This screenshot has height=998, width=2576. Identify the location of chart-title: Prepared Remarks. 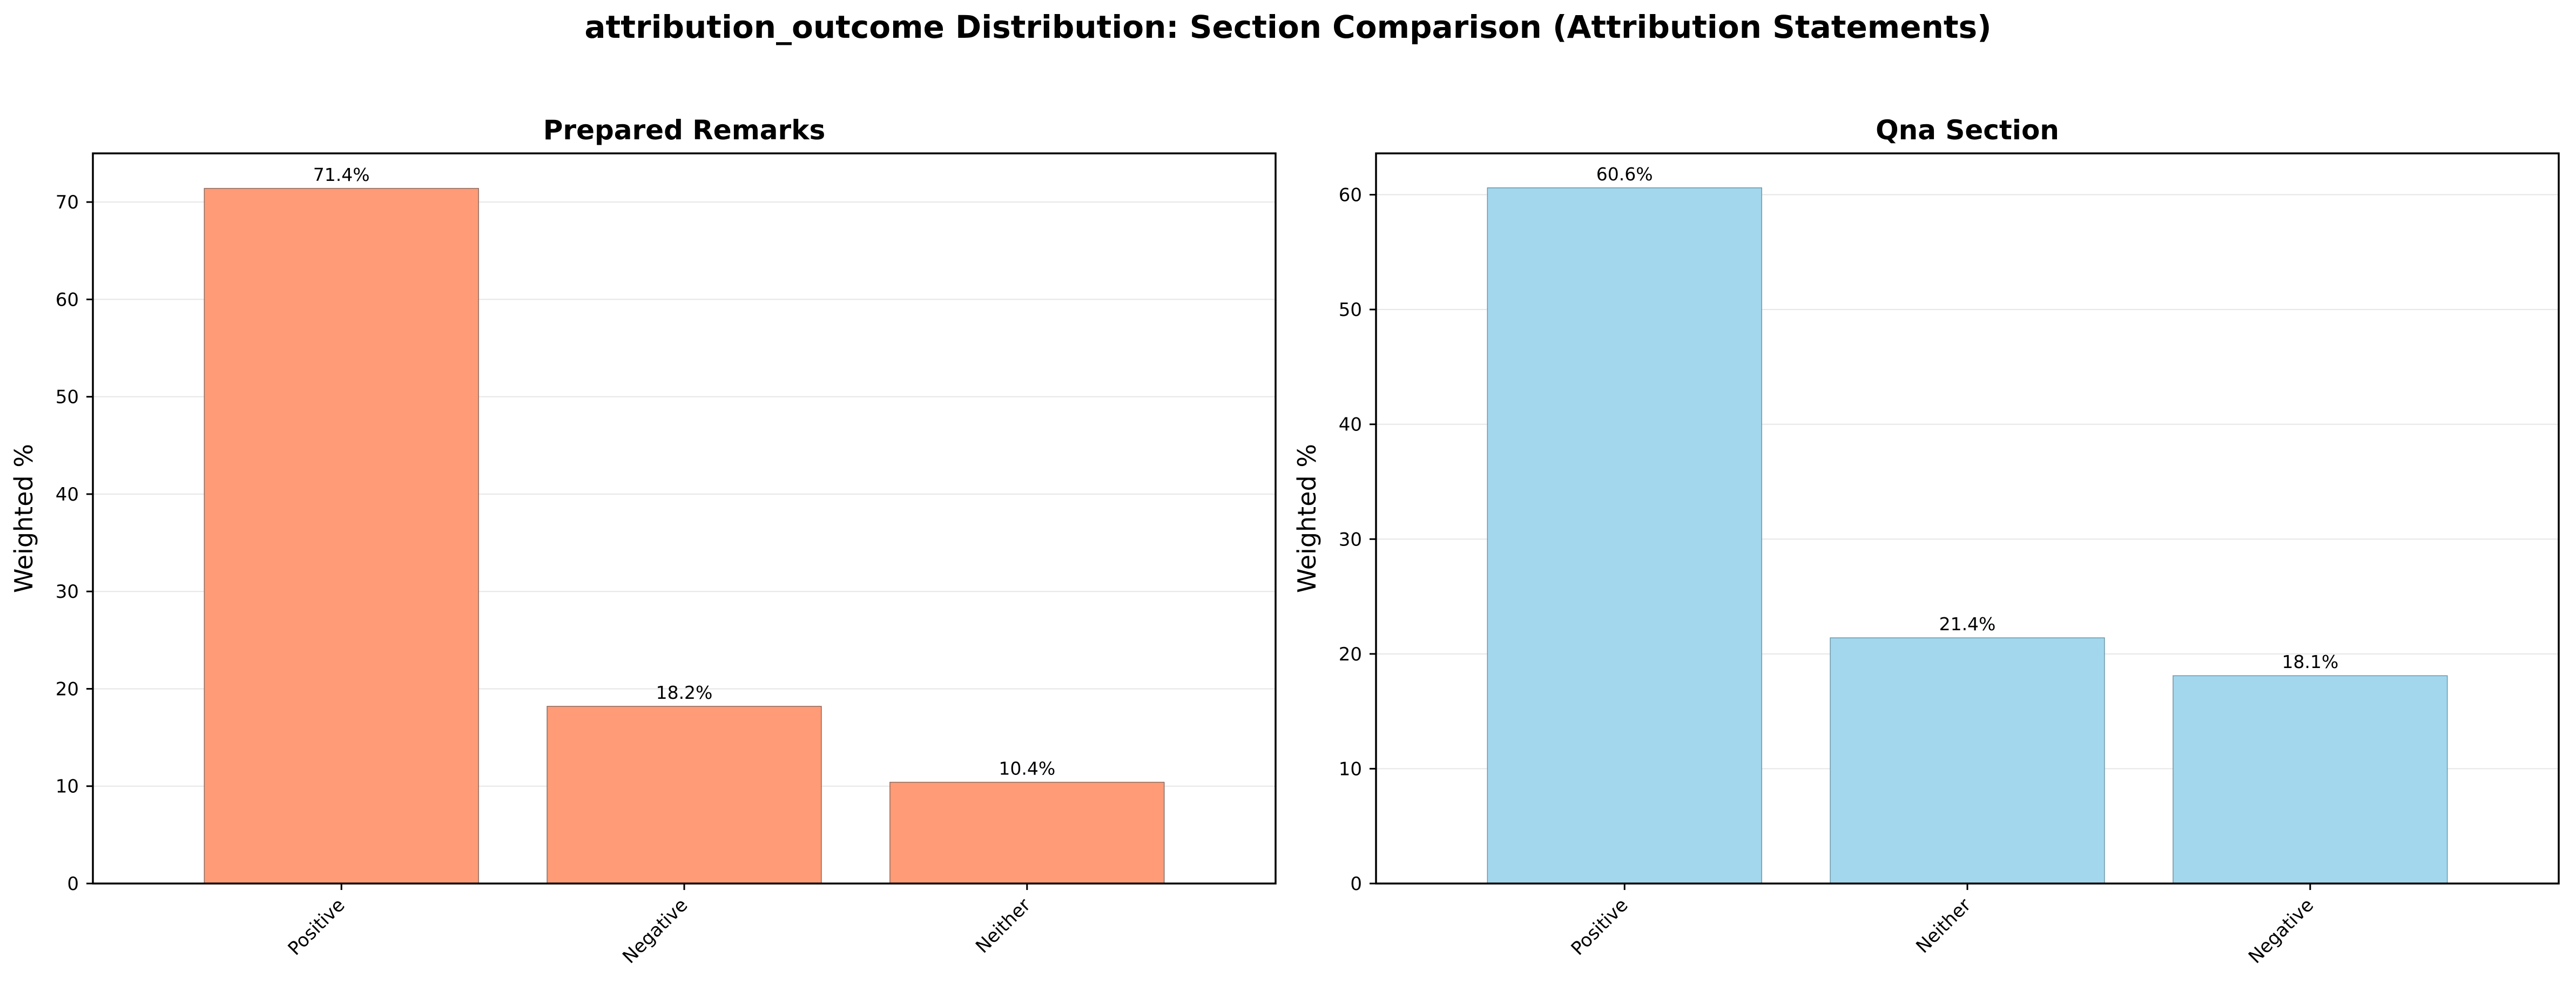
(684, 130).